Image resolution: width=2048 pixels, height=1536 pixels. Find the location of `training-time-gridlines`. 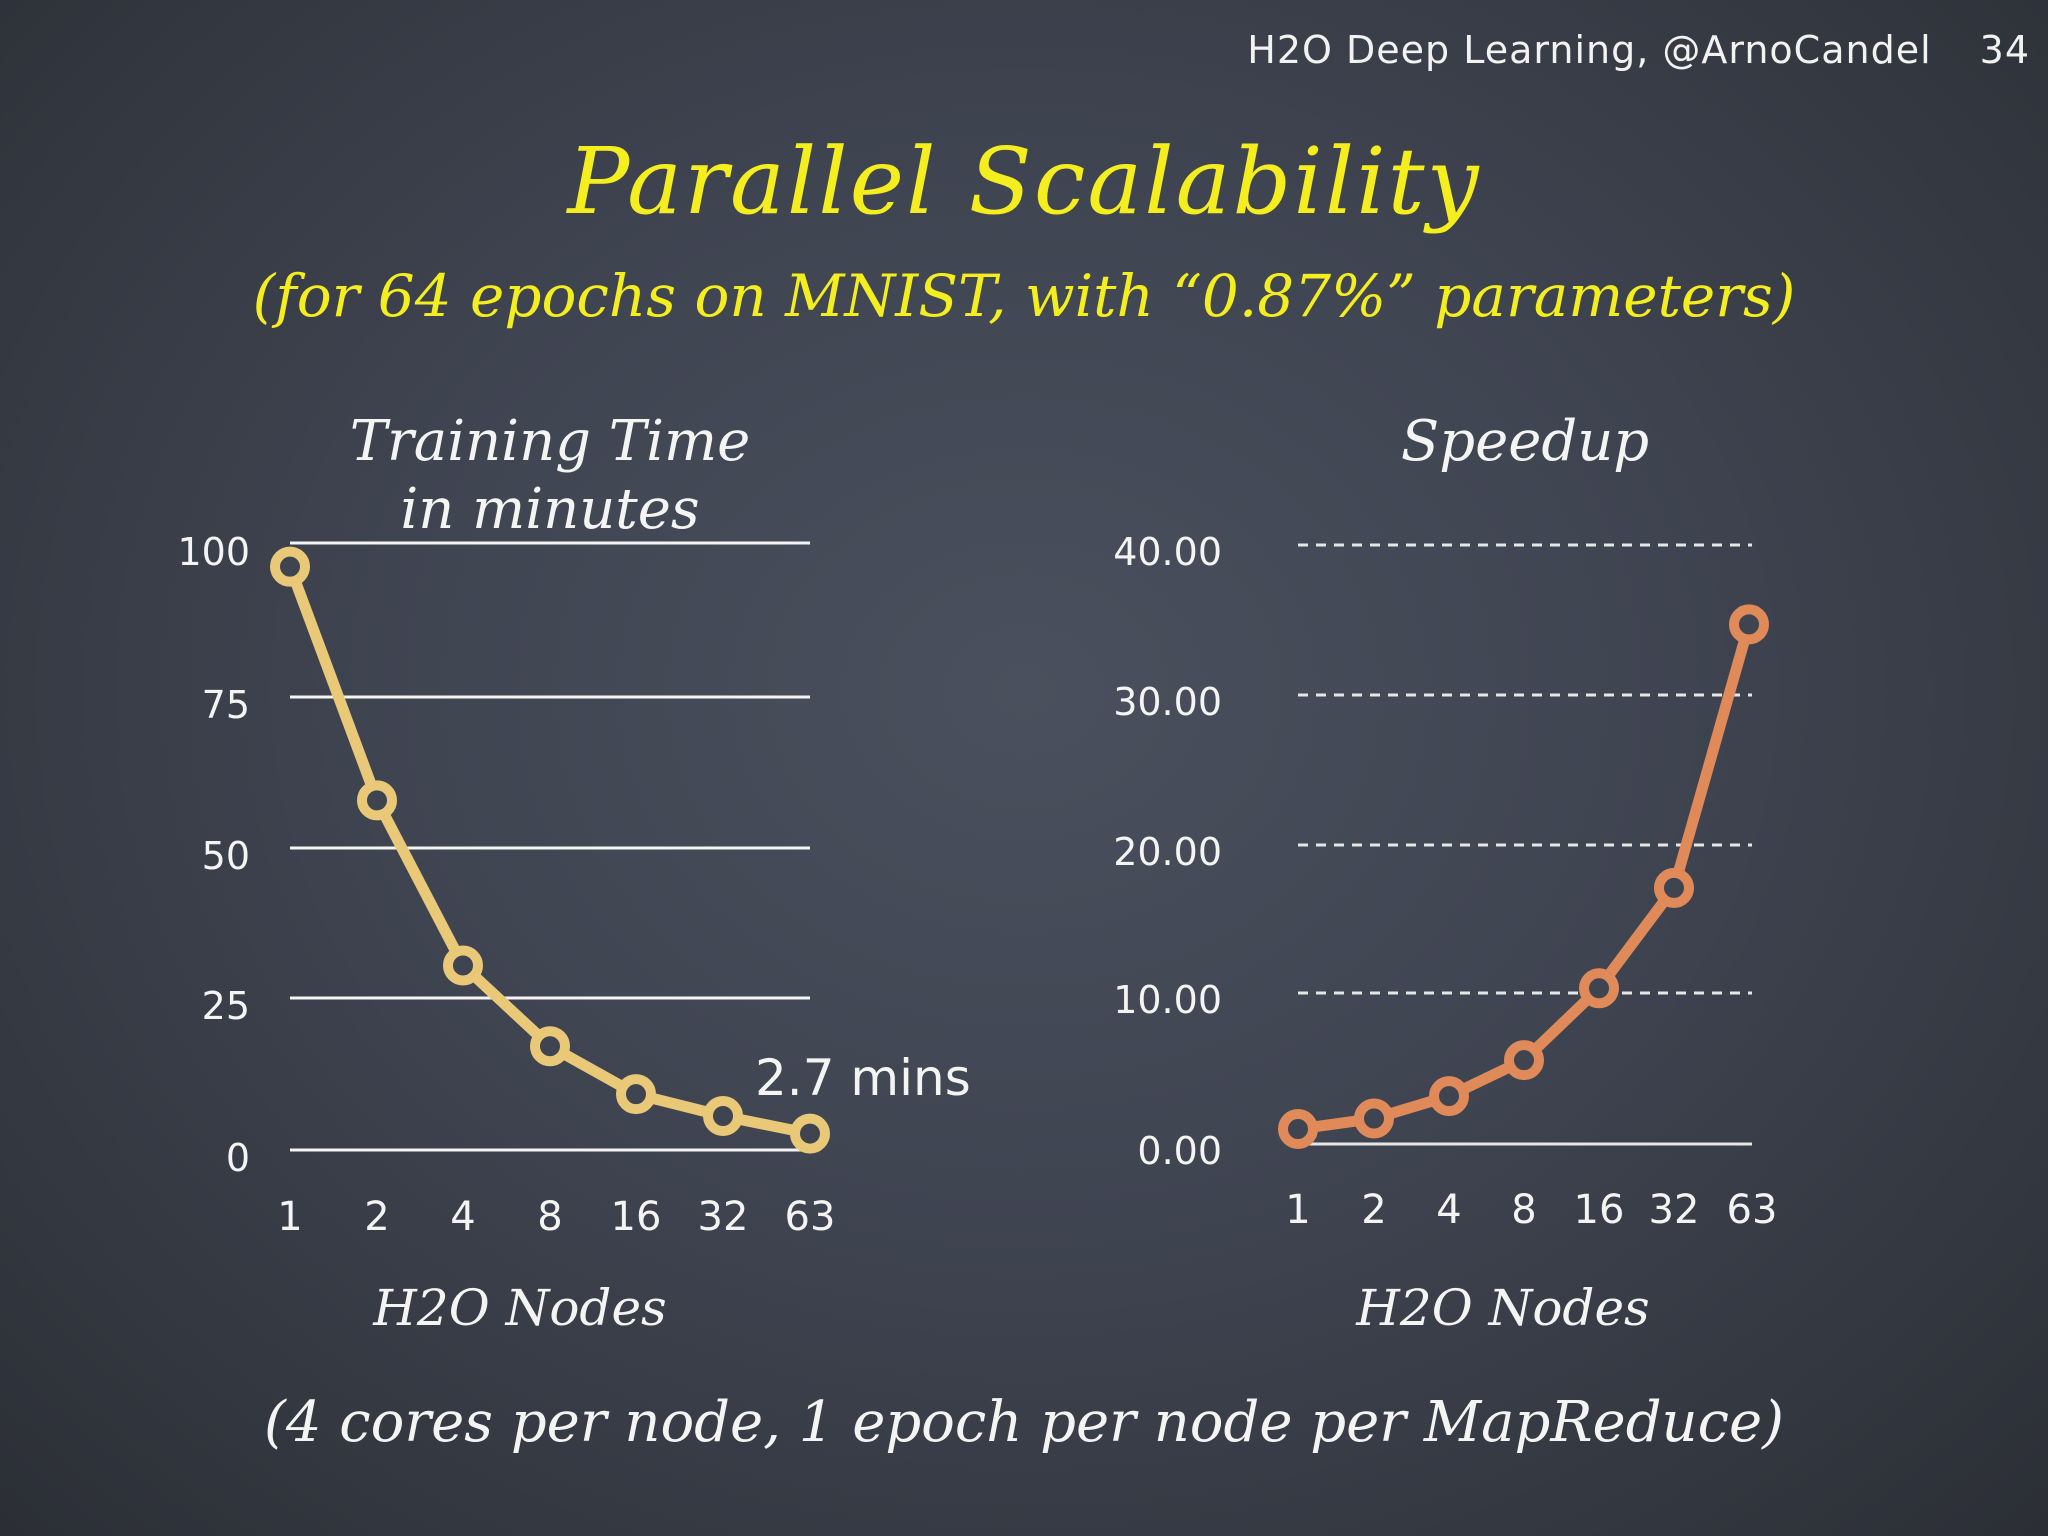

training-time-gridlines is located at coordinates (550, 846).